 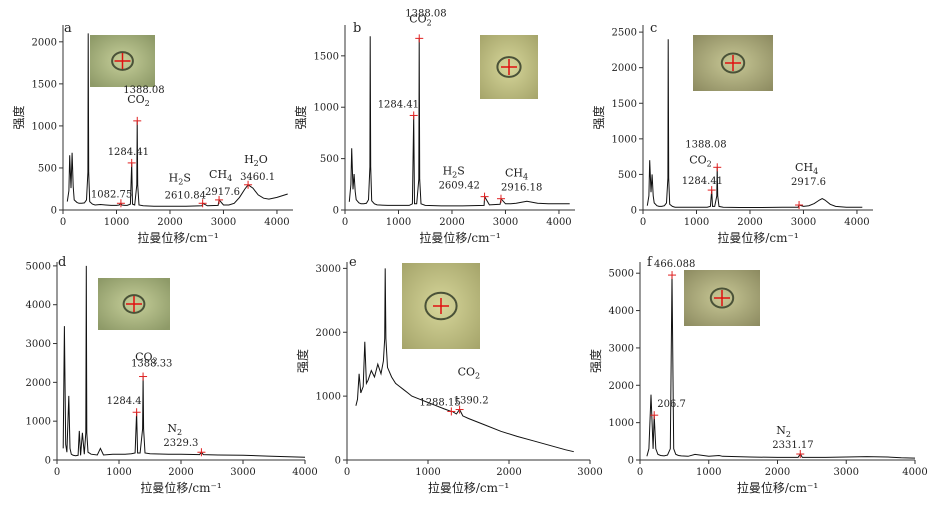 What do you see at coordinates (521, 188) in the screenshot?
I see `peak-label: 2916.18` at bounding box center [521, 188].